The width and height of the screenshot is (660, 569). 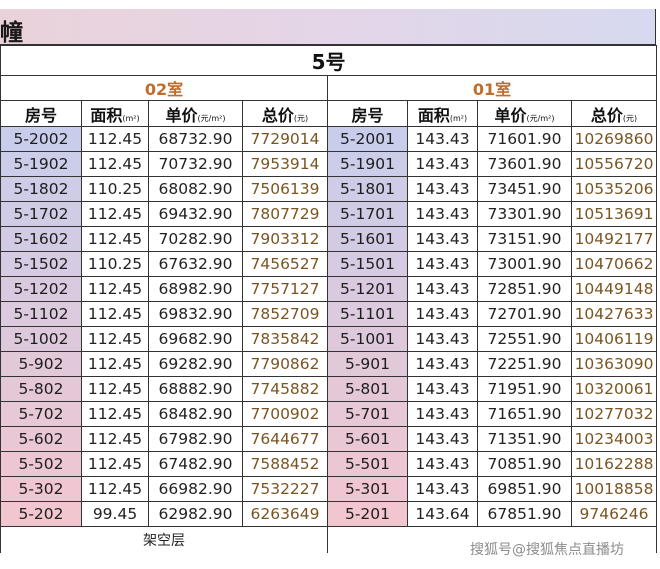 I want to click on unit-price-cell: 71351.90, so click(x=524, y=439).